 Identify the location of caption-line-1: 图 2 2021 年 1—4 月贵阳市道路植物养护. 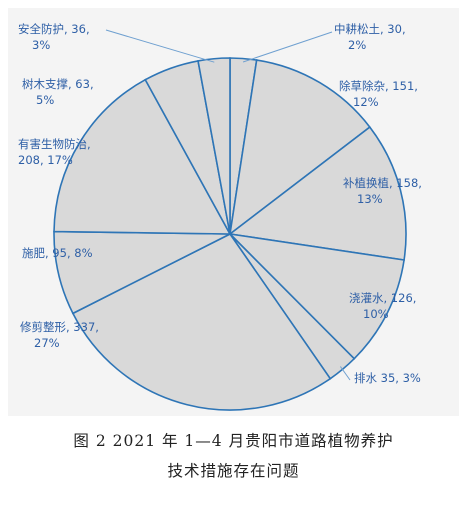
(233, 441).